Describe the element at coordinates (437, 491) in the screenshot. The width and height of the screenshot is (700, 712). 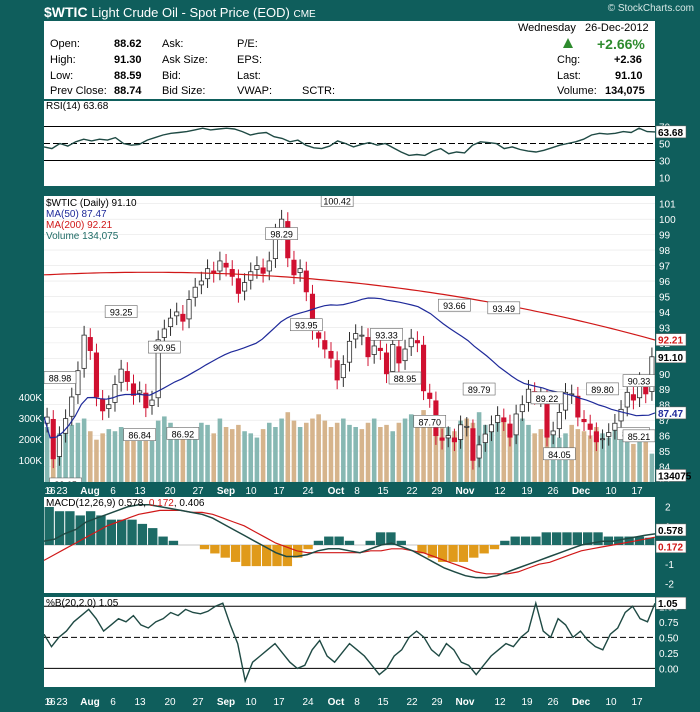
I see `date-tick: 29` at that location.